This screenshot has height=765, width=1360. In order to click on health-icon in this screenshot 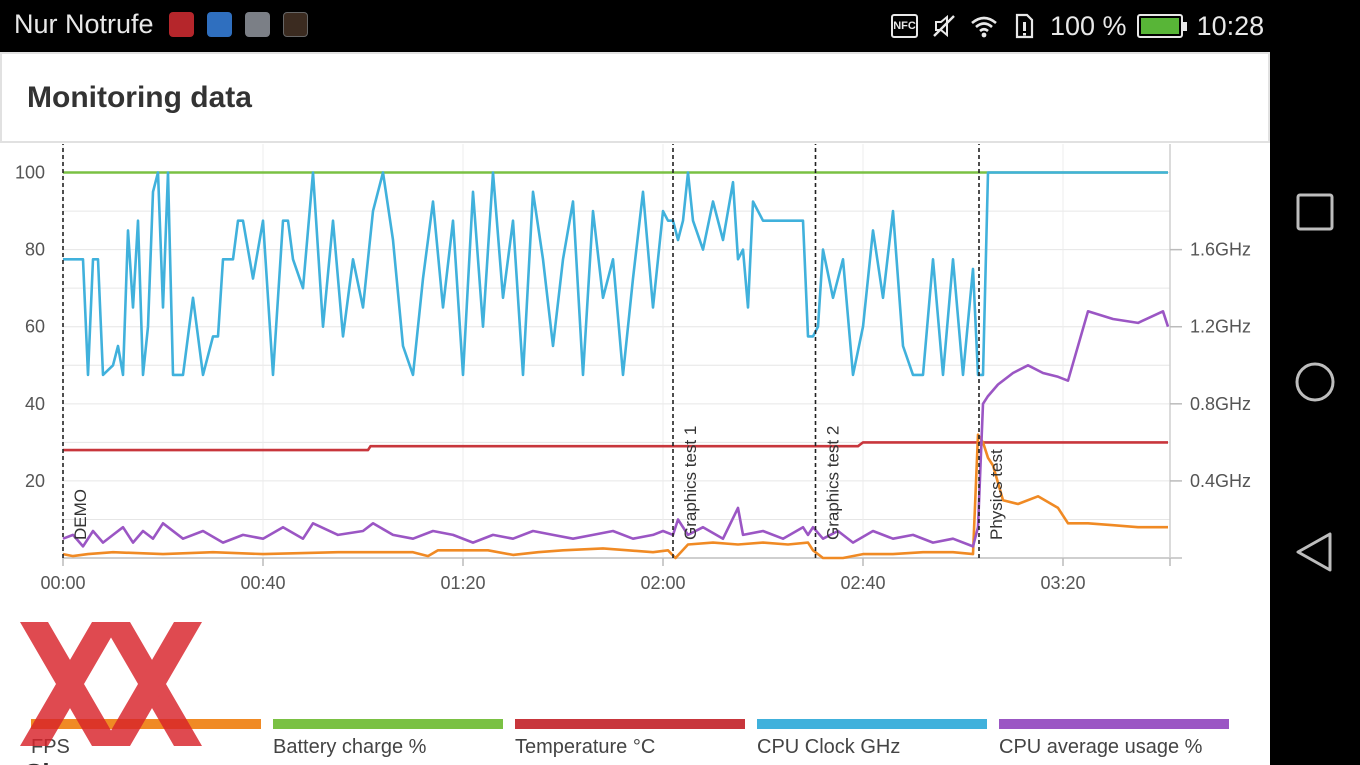, I will do `click(219, 24)`.